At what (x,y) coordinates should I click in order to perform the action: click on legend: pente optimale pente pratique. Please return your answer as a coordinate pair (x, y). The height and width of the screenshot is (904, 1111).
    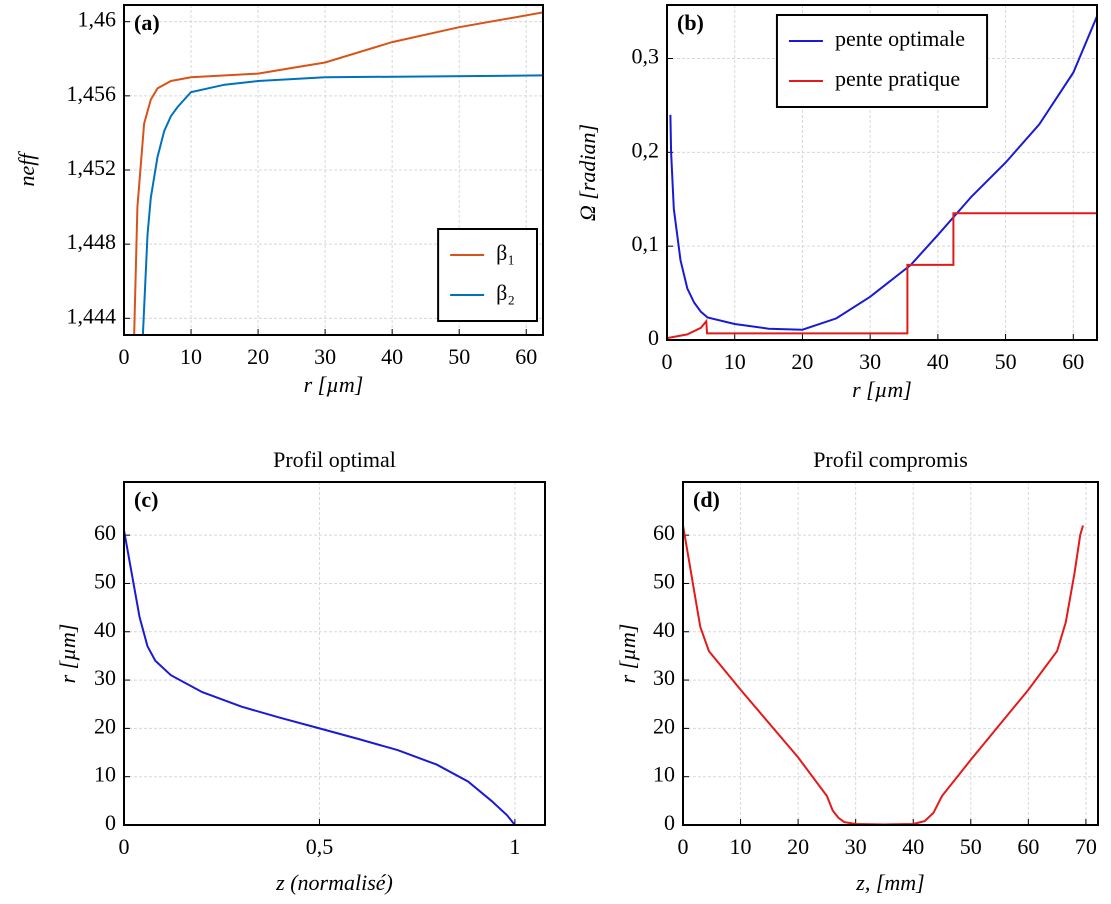
    Looking at the image, I should click on (882, 61).